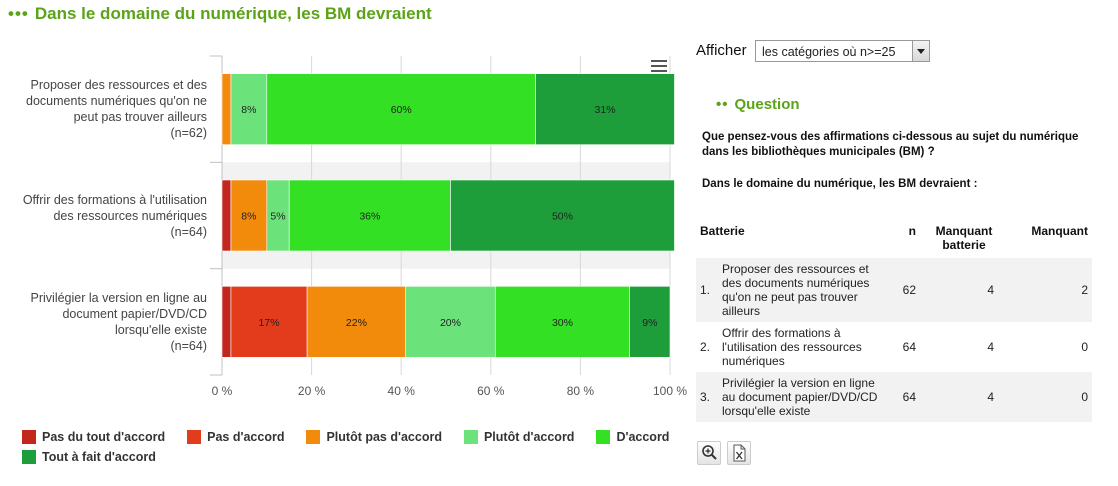 This screenshot has width=1118, height=486. I want to click on data-label: 50%, so click(562, 217).